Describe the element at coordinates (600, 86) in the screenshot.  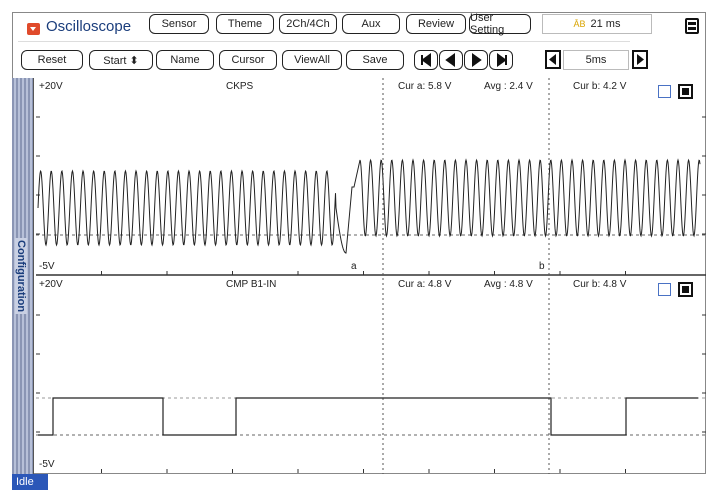
I see `cursor-b-value: Cur b: 4.2 V` at that location.